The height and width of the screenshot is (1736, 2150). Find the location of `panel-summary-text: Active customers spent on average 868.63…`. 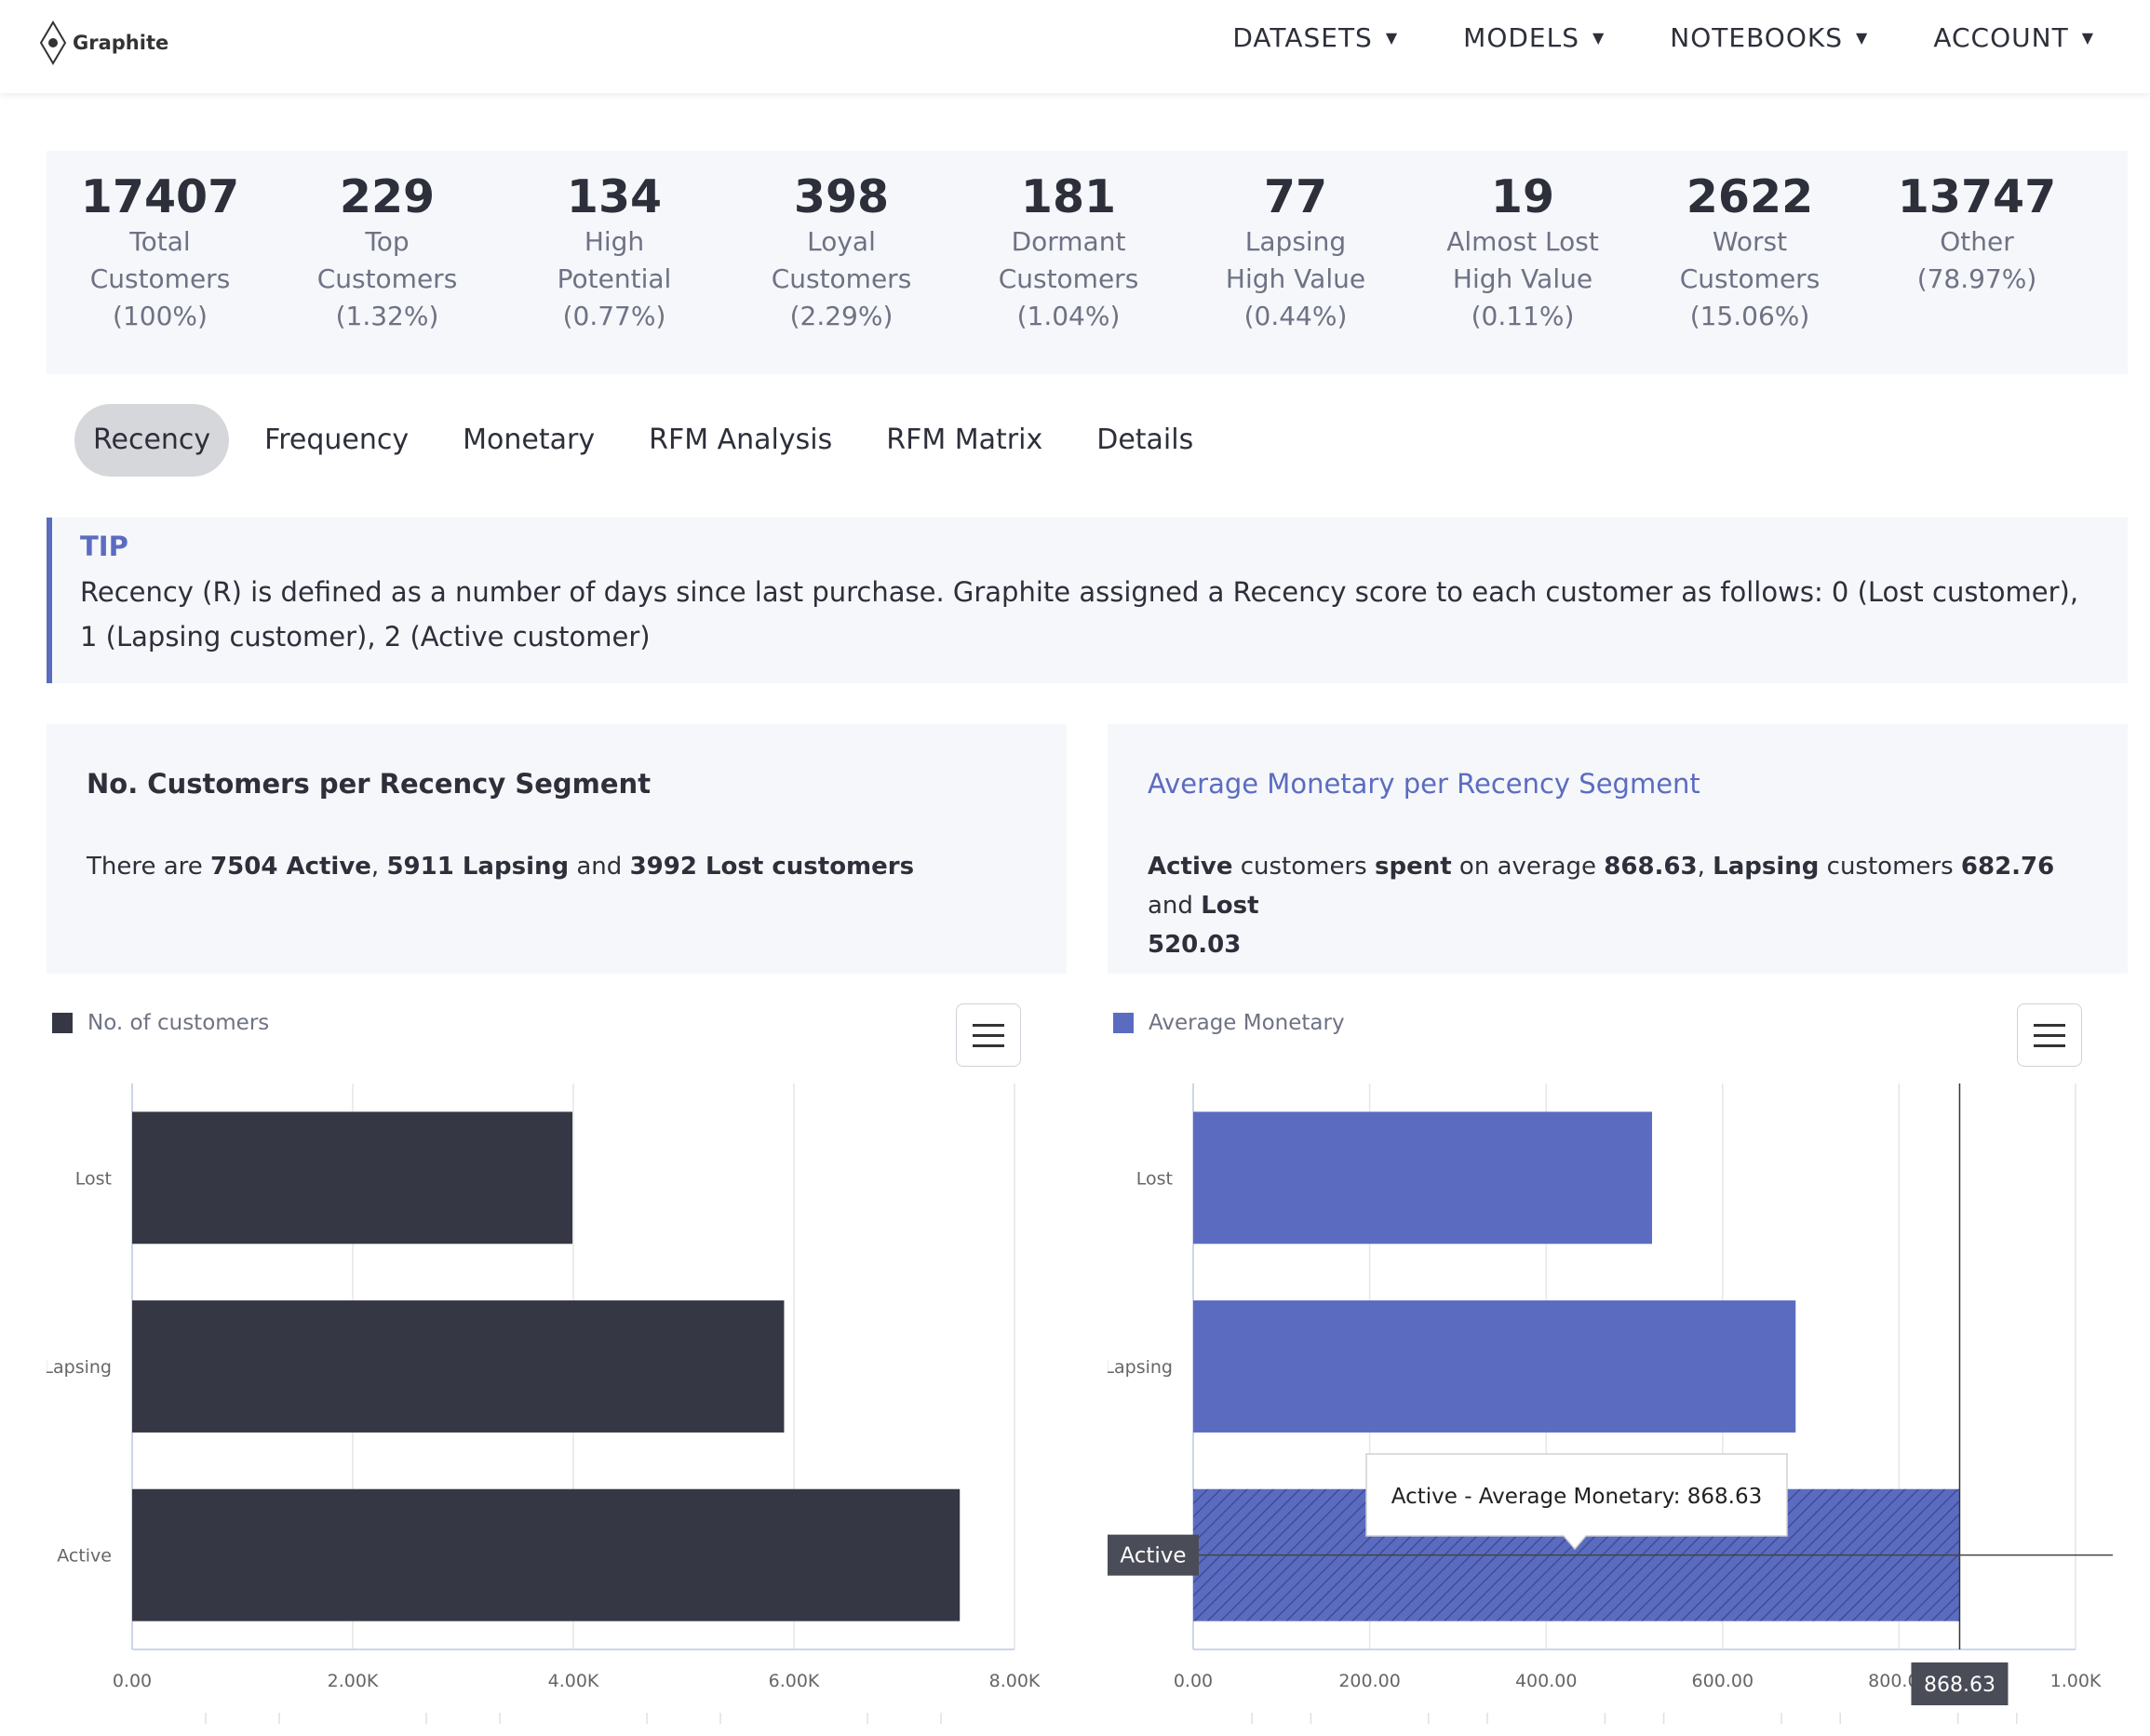

panel-summary-text: Active customers spent on average 868.63… is located at coordinates (1601, 906).